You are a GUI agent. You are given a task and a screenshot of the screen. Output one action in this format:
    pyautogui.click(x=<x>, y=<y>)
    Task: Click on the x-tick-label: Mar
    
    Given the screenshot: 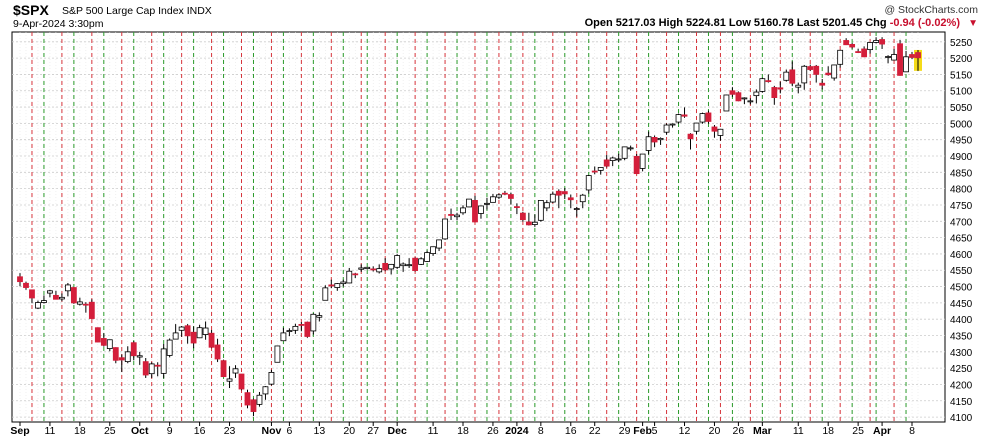 What is the action you would take?
    pyautogui.click(x=762, y=431)
    